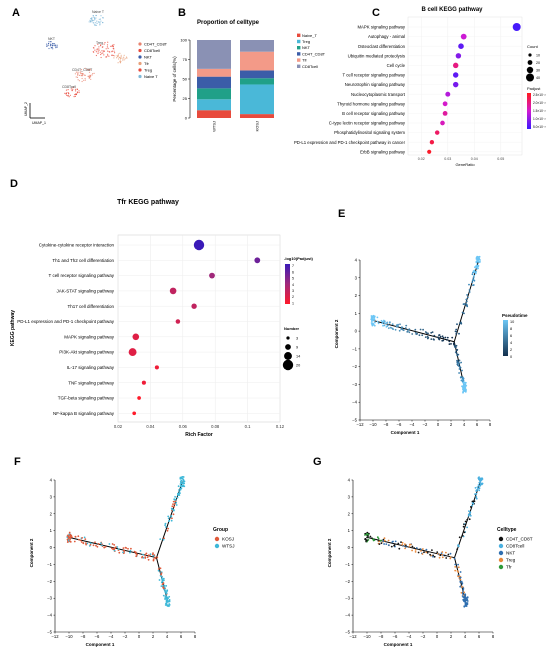  Describe the element at coordinates (382, 46) in the screenshot. I see `chart-c-pathway-label: Osteoclast differentiation` at that location.